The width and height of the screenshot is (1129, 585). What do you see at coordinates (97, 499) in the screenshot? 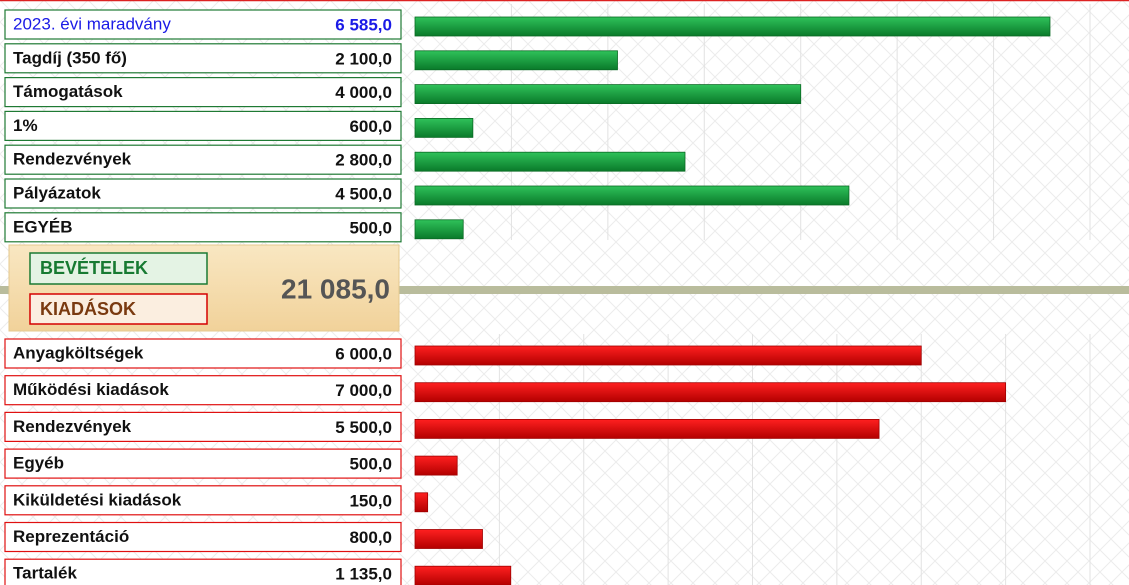
I see `category-label: Kiküldetési kiadások` at bounding box center [97, 499].